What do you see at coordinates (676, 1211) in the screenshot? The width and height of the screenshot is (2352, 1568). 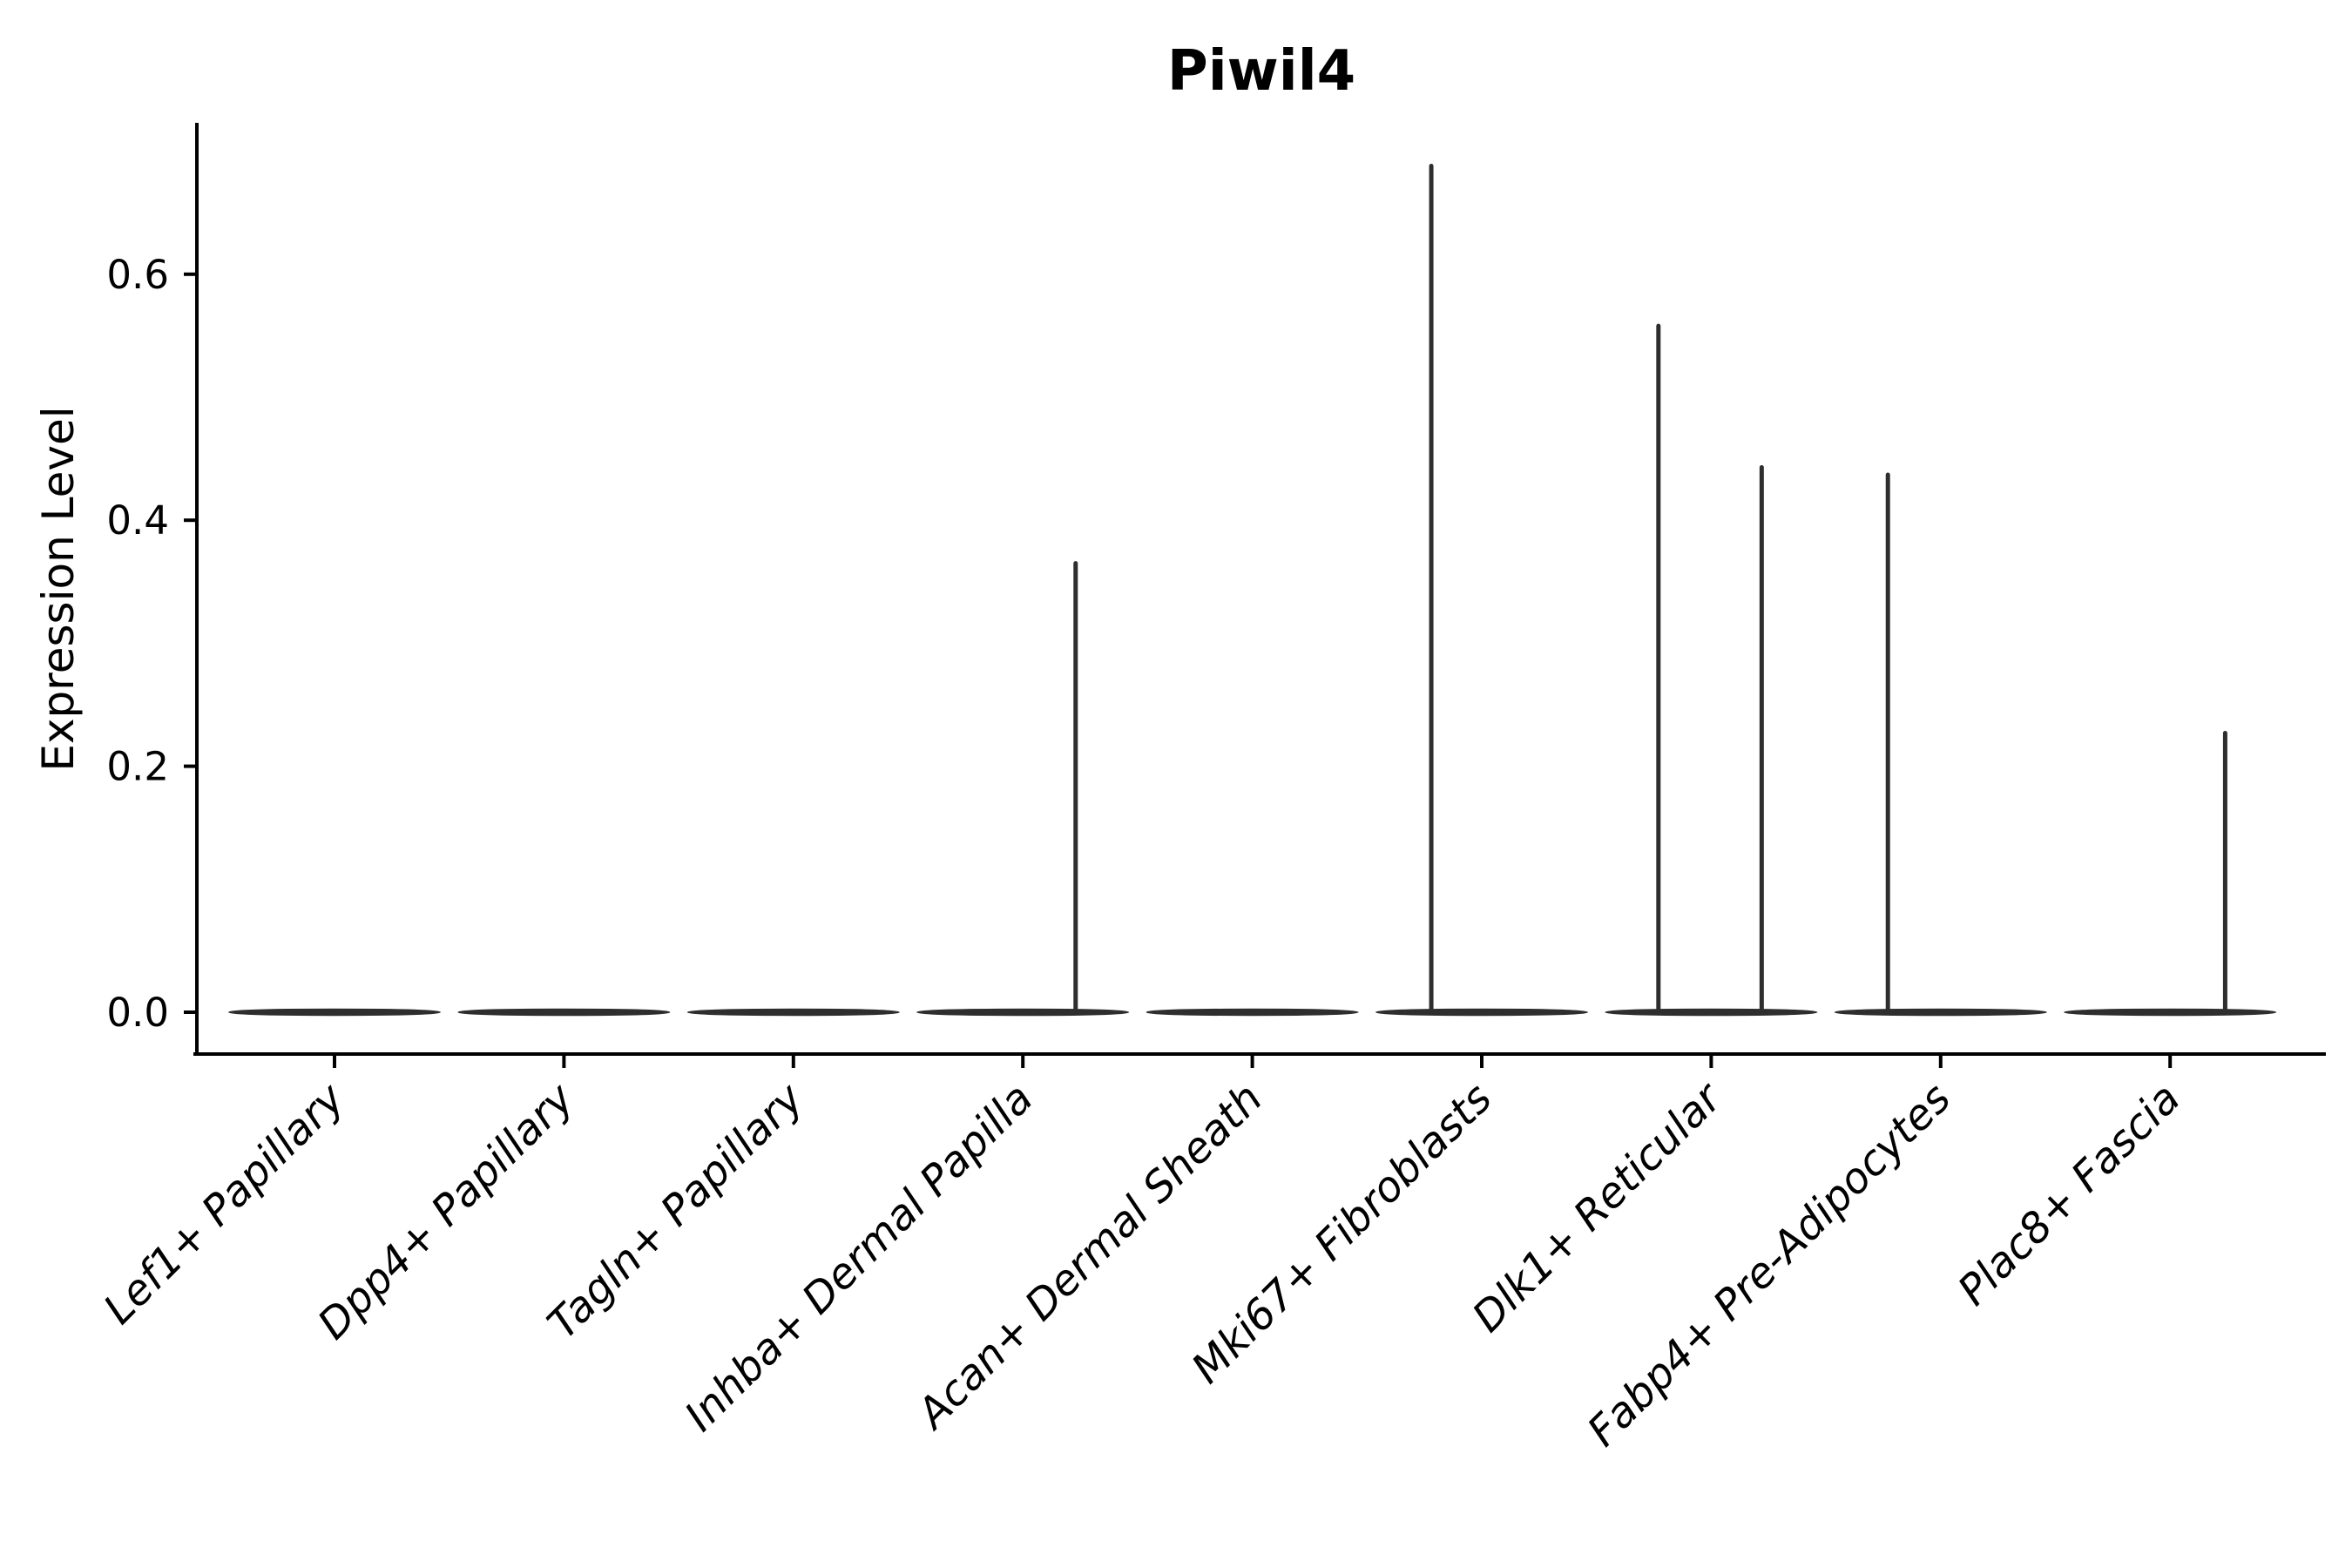 I see `x-tick-label: Tagln+ Papillary` at bounding box center [676, 1211].